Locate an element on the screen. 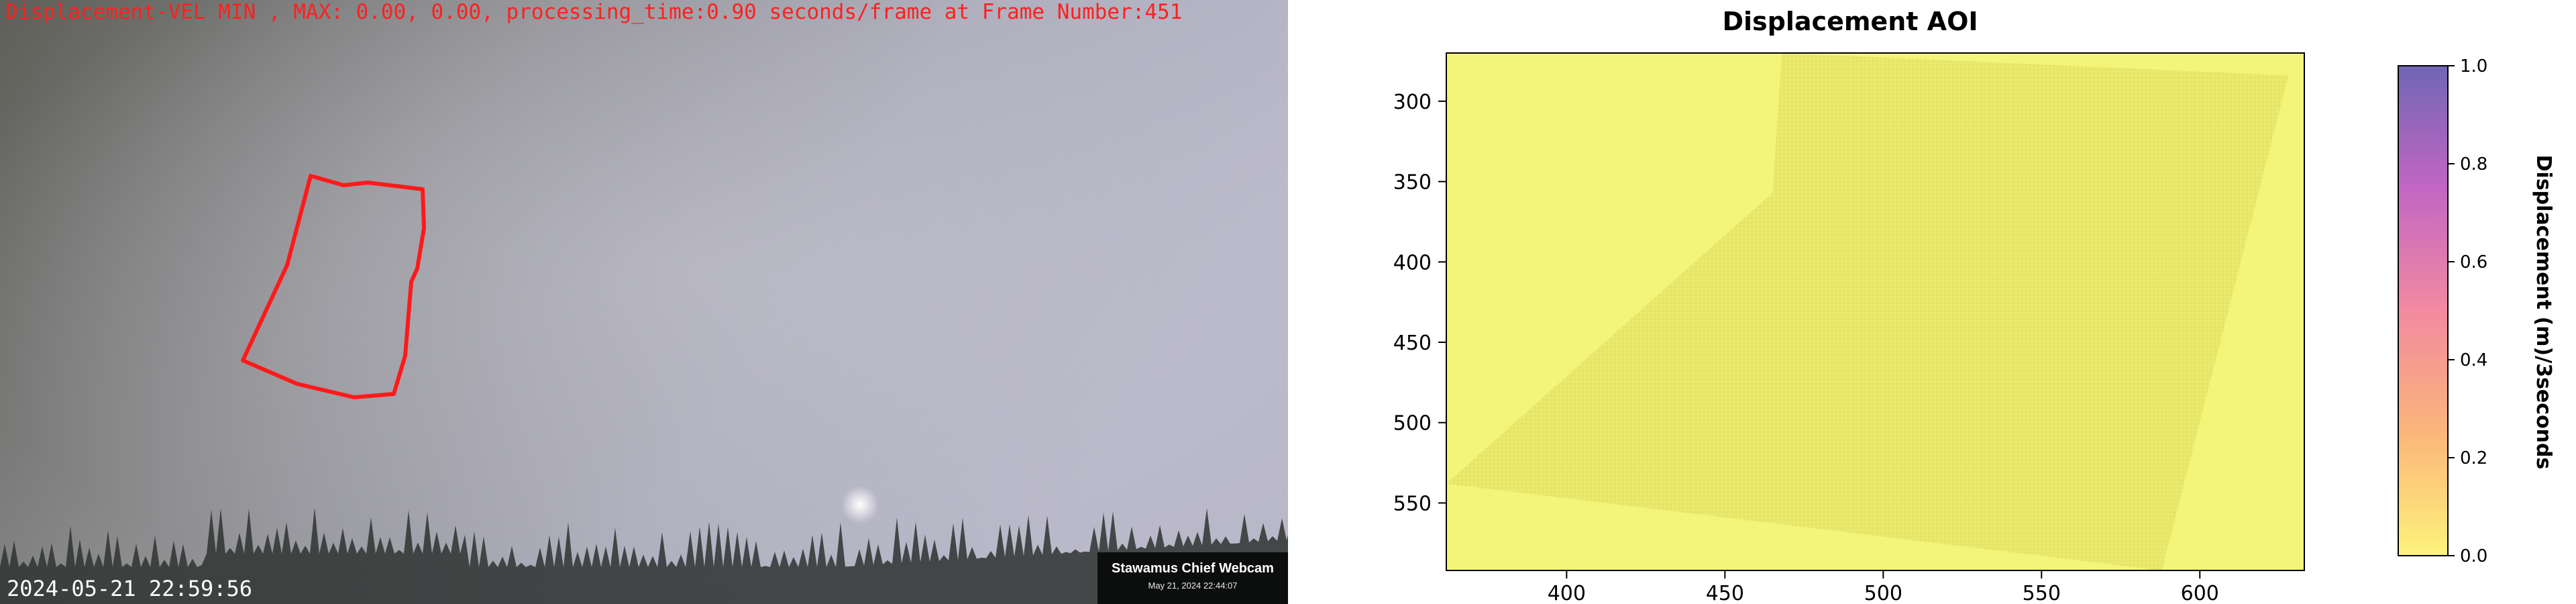  colorbar-tick-label: 0.8 is located at coordinates (2473, 164).